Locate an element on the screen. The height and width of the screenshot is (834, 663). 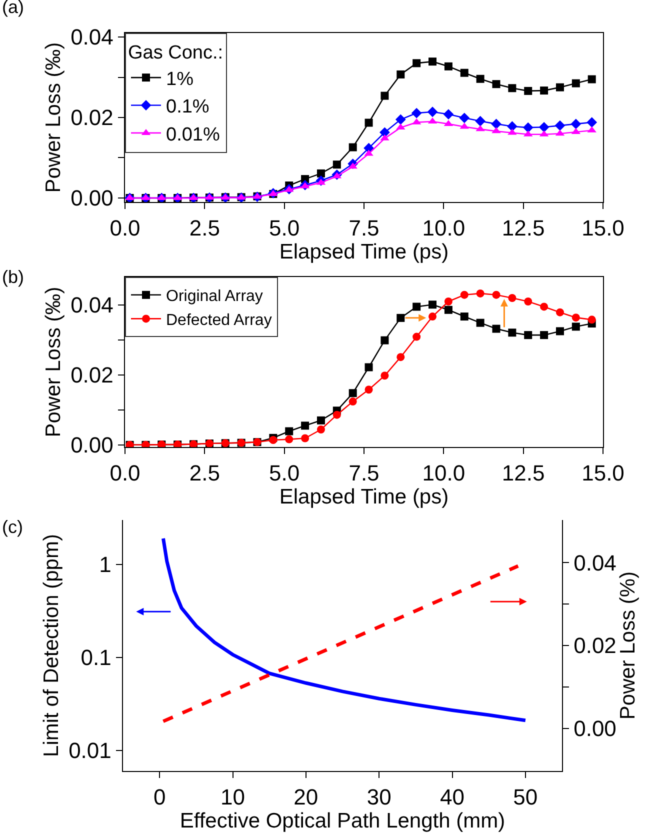
x-tick-label: 50 is located at coordinates (525, 797).